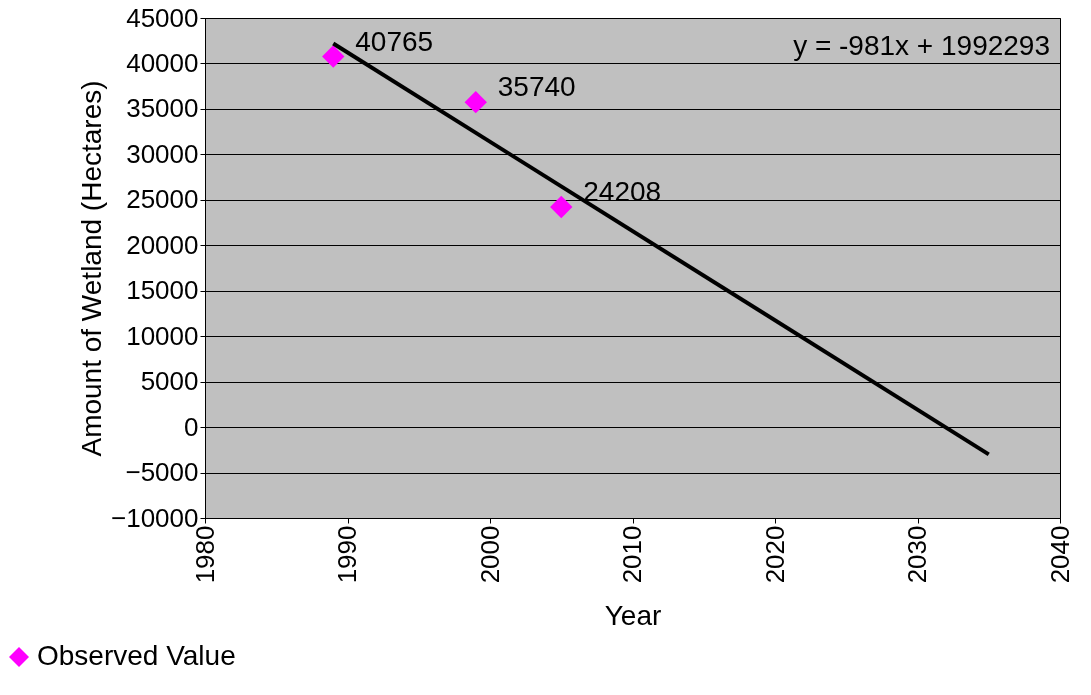 Image resolution: width=1091 pixels, height=695 pixels. Describe the element at coordinates (536, 87) in the screenshot. I see `data-label: 35740` at that location.